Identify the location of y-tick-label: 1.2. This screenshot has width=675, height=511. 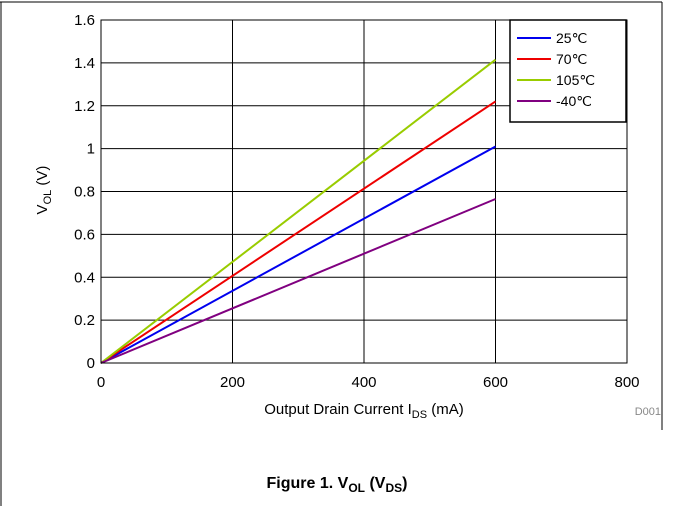
(84, 106).